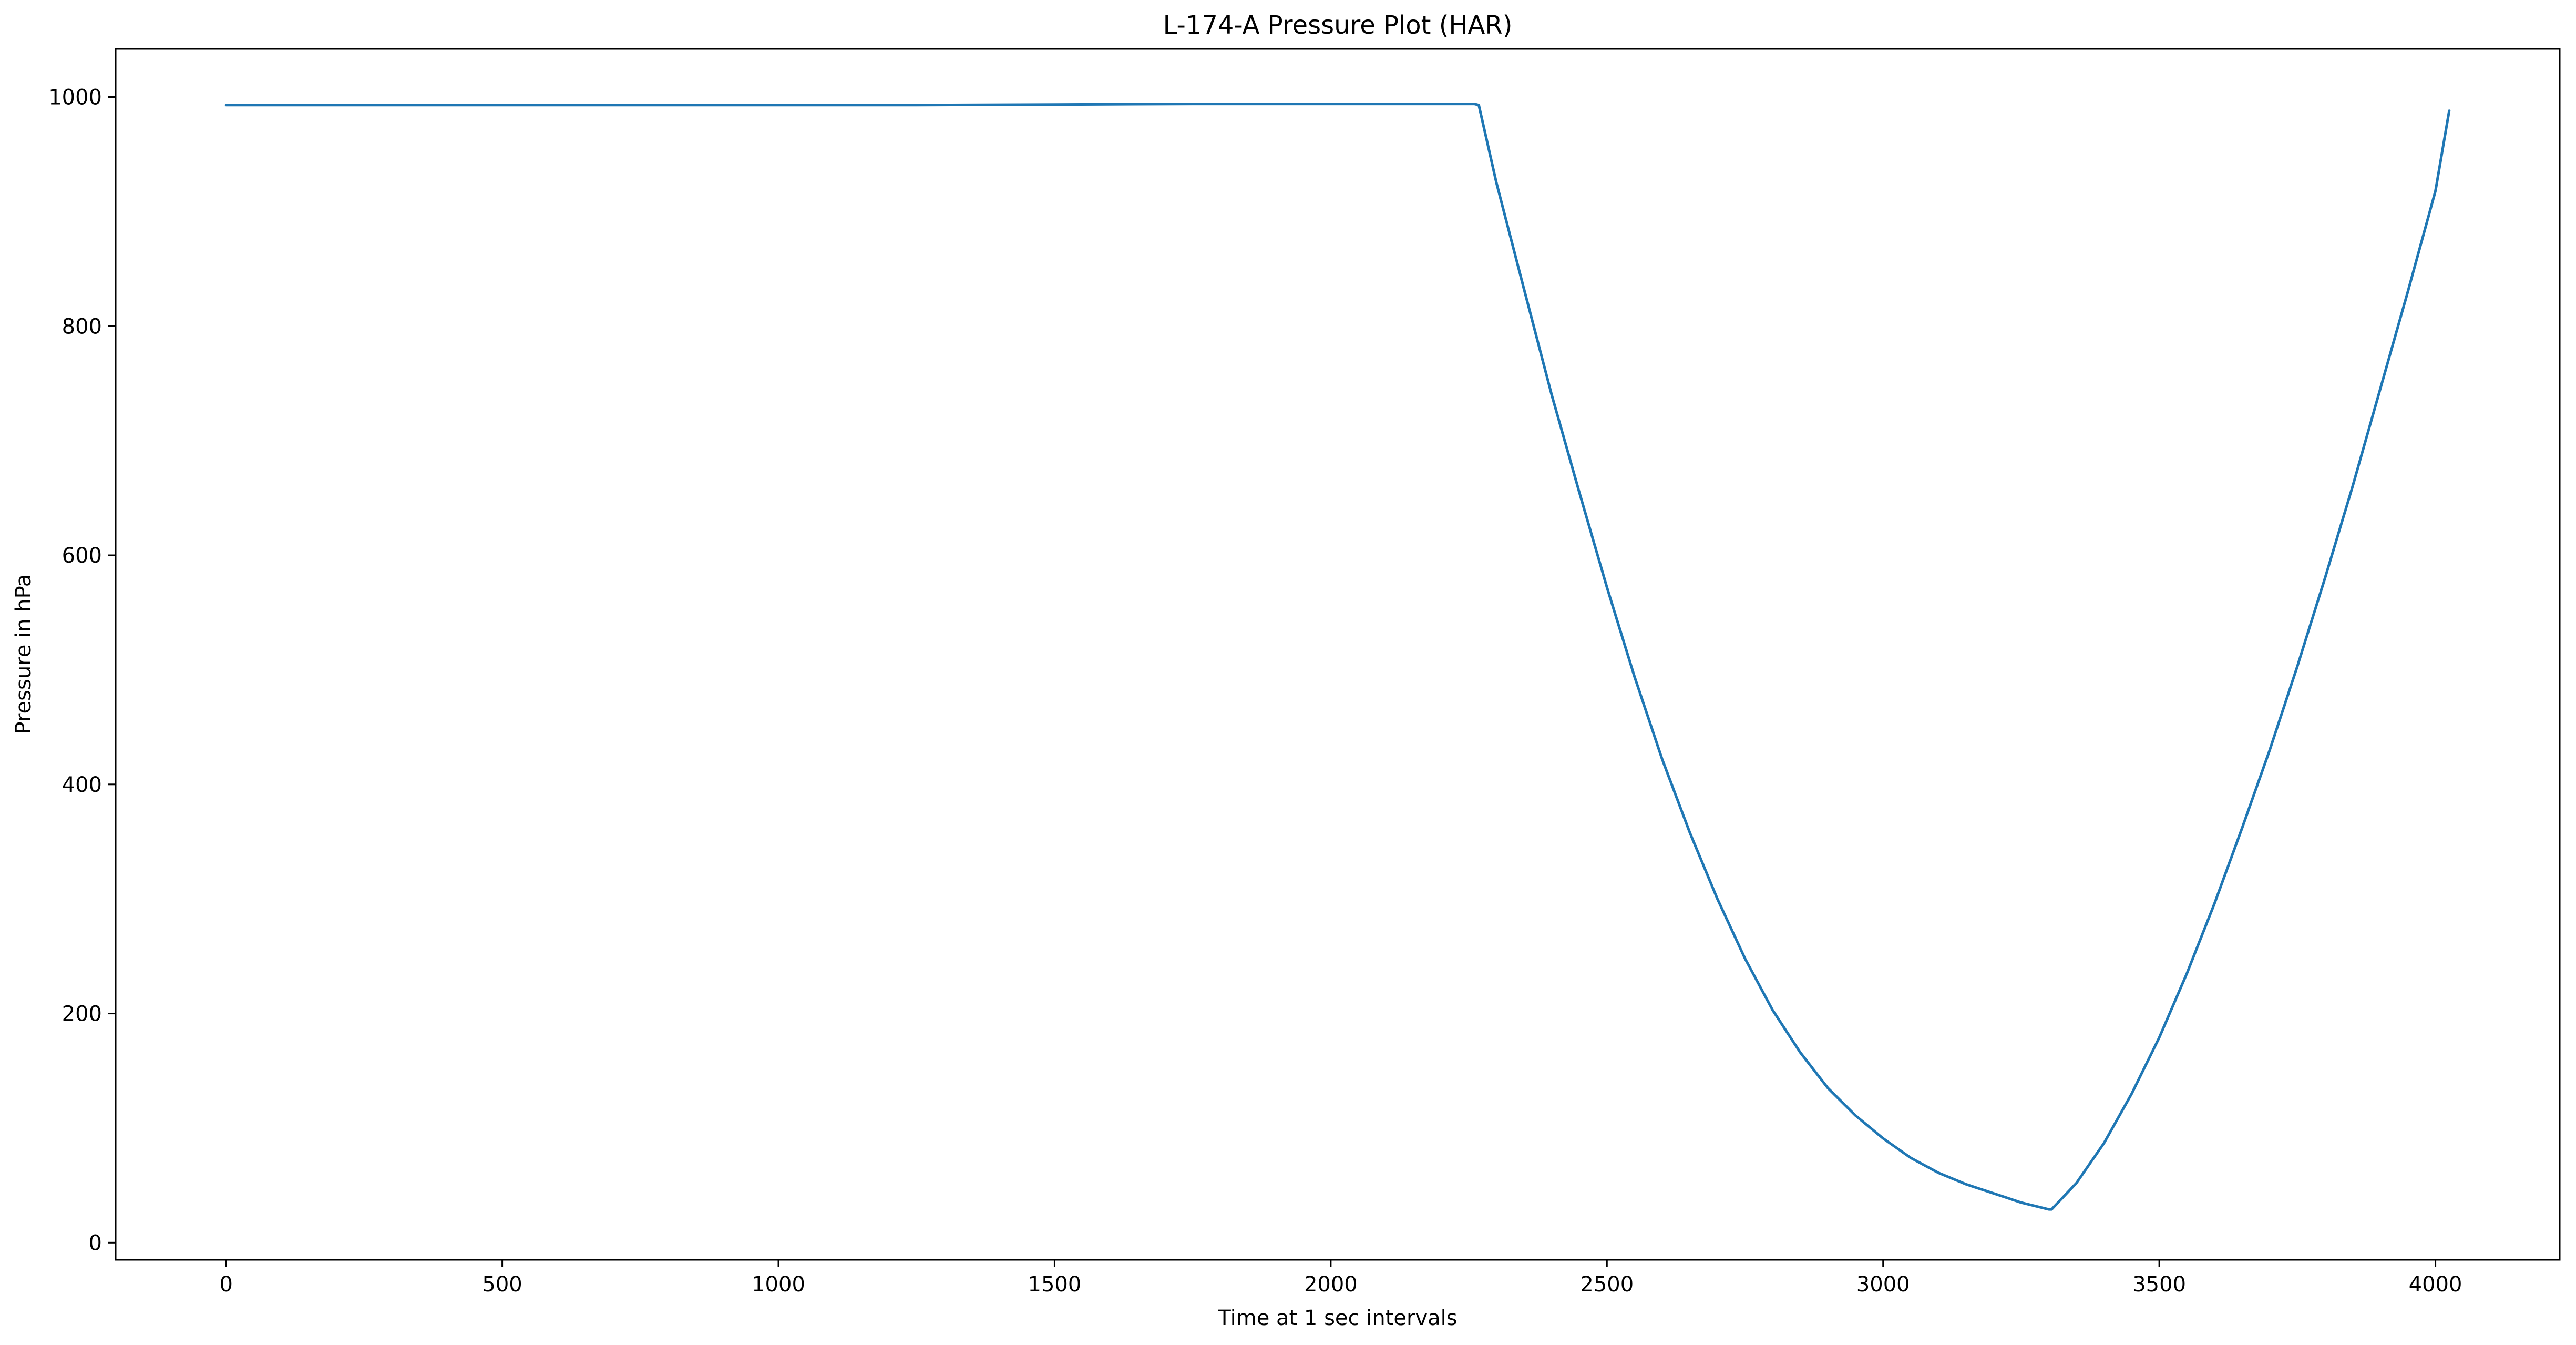 This screenshot has height=1345, width=2576. What do you see at coordinates (82, 556) in the screenshot?
I see `y-tick-label: 600` at bounding box center [82, 556].